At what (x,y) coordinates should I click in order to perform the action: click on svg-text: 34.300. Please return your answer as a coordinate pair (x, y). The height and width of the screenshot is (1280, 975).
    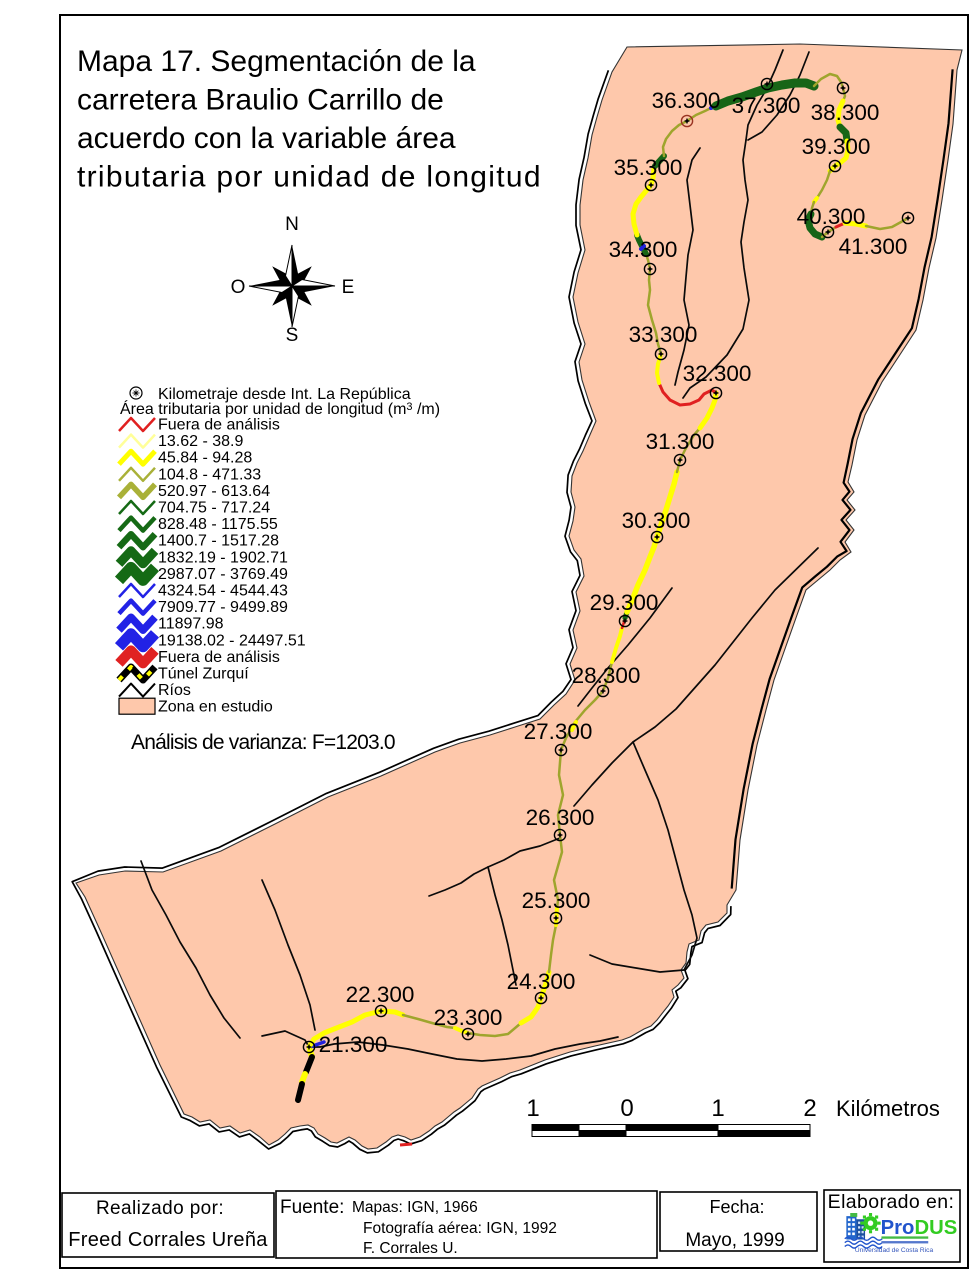
    Looking at the image, I should click on (643, 249).